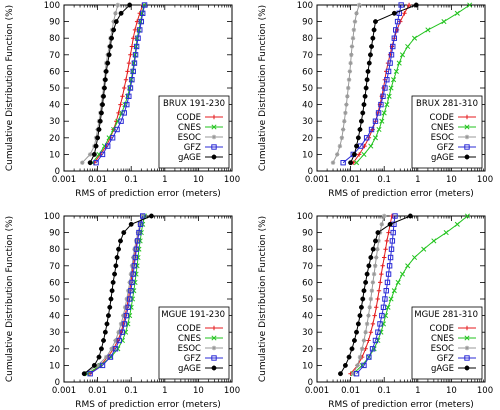  What do you see at coordinates (445, 148) in the screenshot?
I see `legend-label: GFZ` at bounding box center [445, 148].